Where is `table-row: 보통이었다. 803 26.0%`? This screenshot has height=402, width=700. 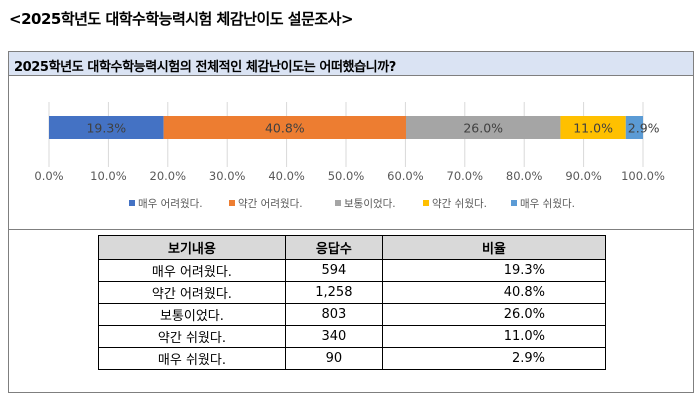 table-row: 보통이었다. 803 26.0% is located at coordinates (352, 314).